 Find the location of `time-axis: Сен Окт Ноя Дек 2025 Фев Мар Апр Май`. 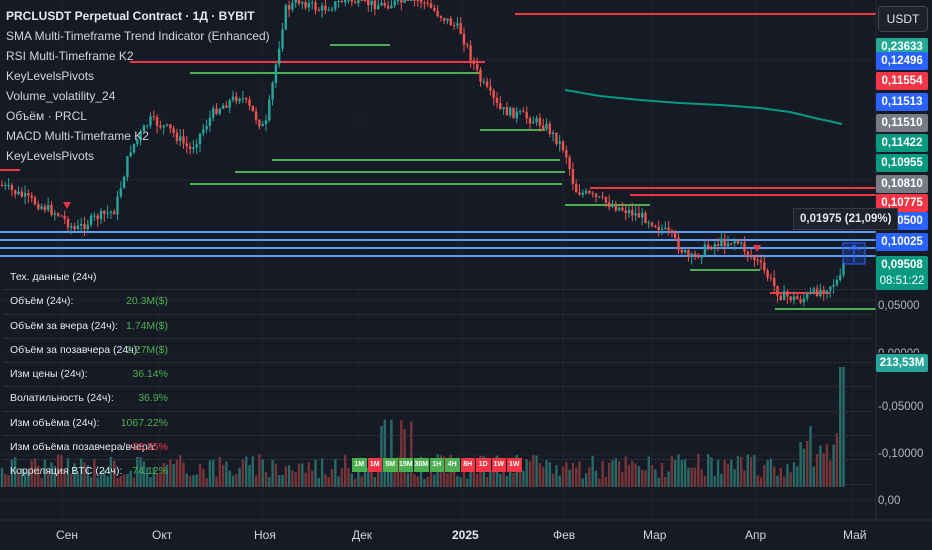

time-axis: Сен Окт Ноя Дек 2025 Фев Мар Апр Май is located at coordinates (438, 535).